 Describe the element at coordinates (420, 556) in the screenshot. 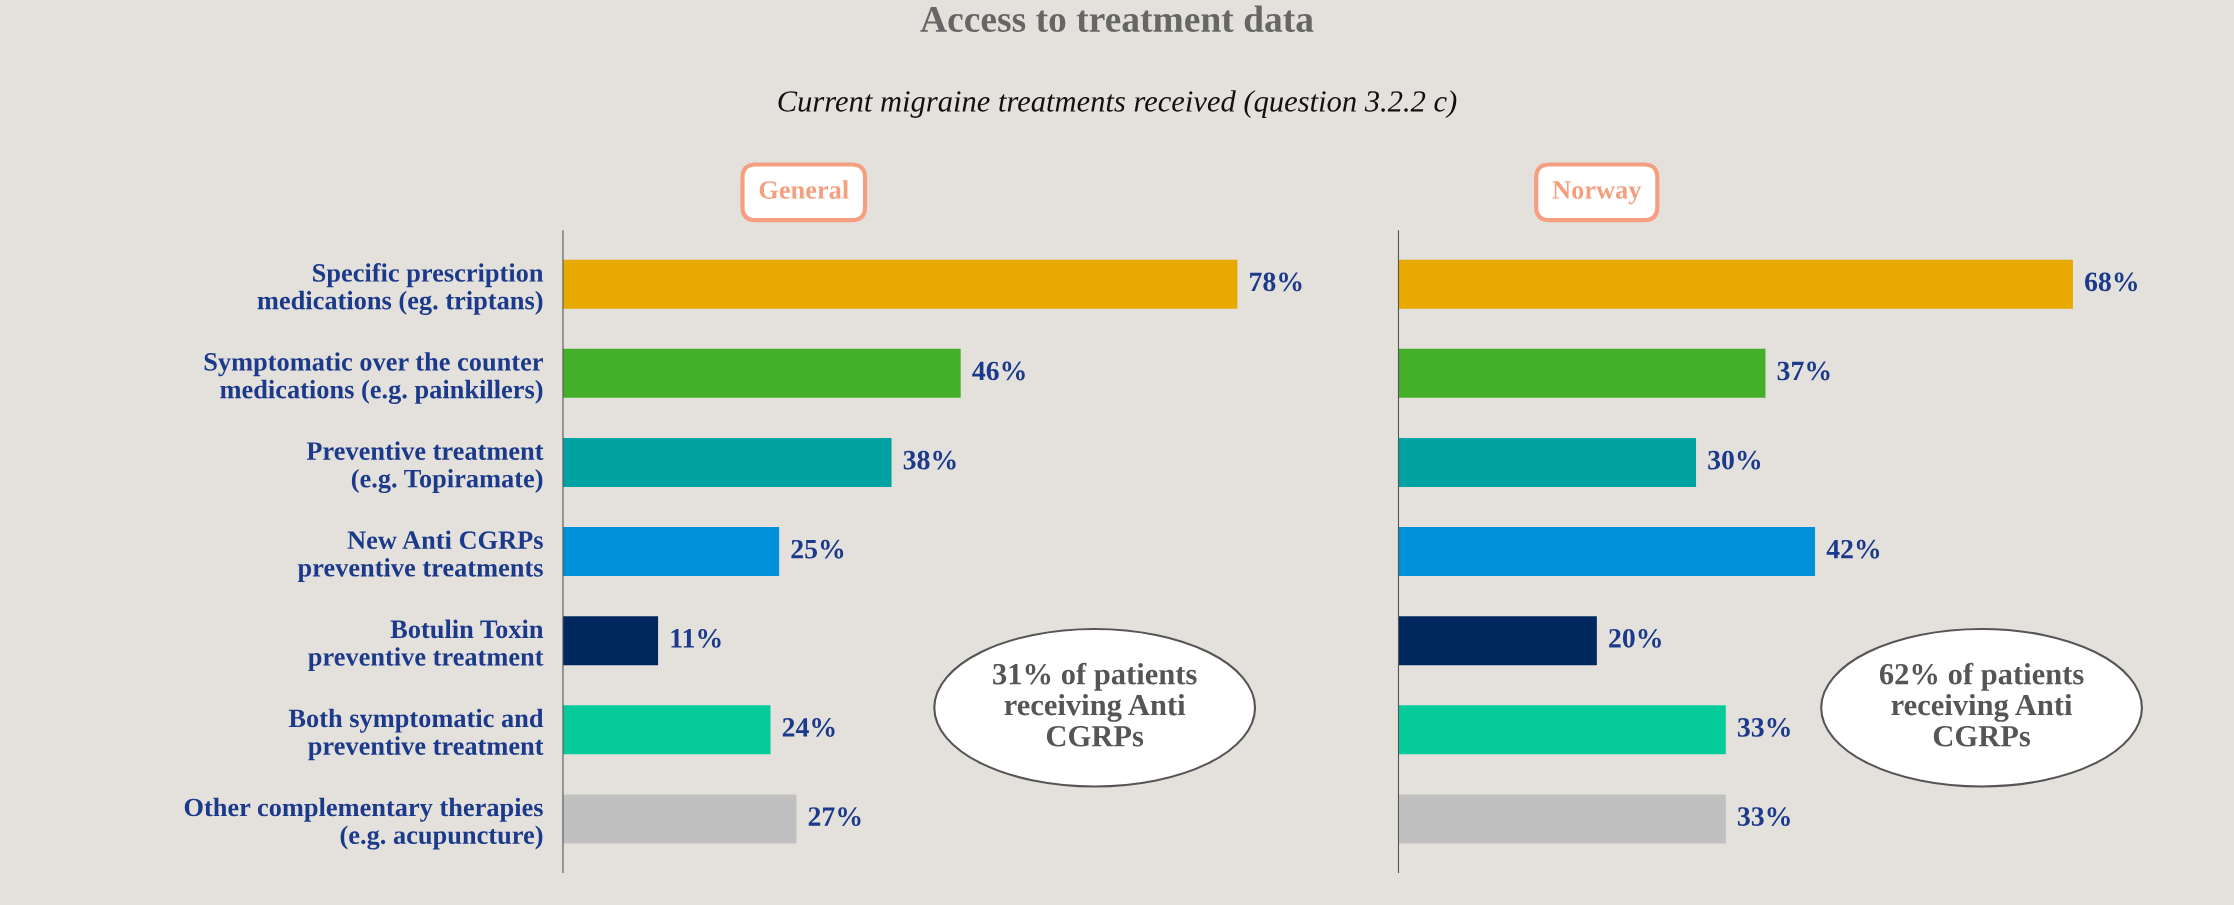

I see `y-tick-label: New Anti CGRPs preventive treatments` at that location.